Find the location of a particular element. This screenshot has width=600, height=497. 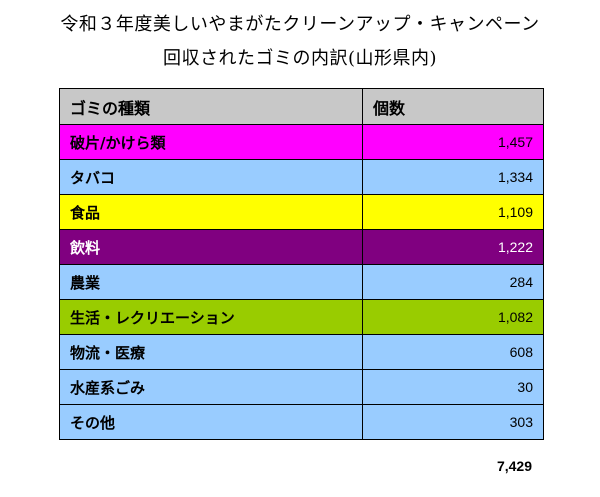

table-row: タバコ 1,334 is located at coordinates (301, 177).